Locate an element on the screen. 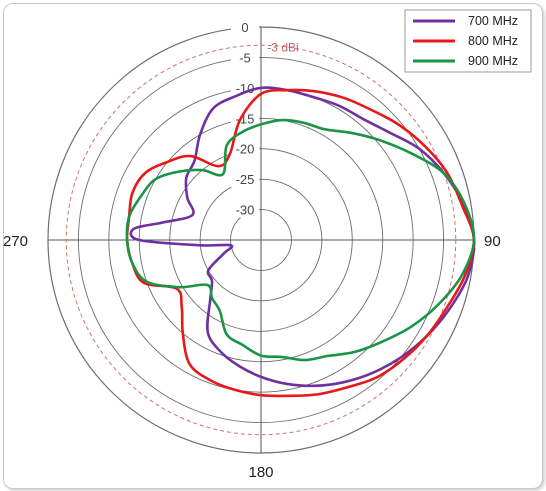 The width and height of the screenshot is (546, 491). ring-label: -5 is located at coordinates (245, 57).